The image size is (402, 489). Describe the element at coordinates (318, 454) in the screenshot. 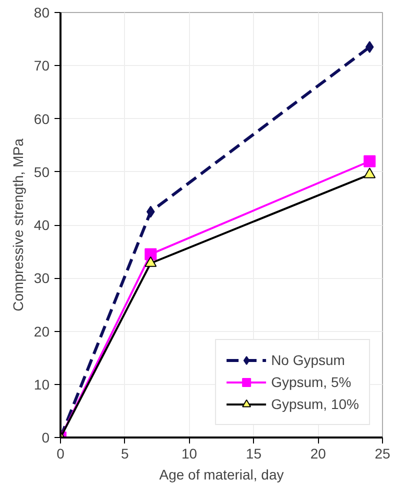

I see `x-tick-label: 20` at that location.